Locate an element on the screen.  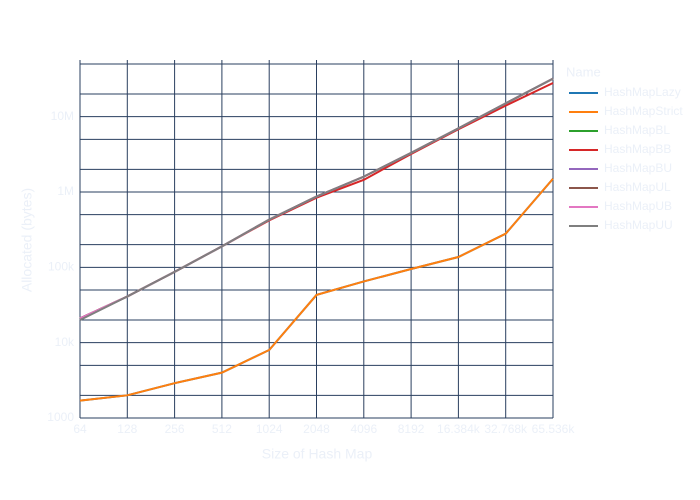
y-tick-label: 1M is located at coordinates (65, 191).